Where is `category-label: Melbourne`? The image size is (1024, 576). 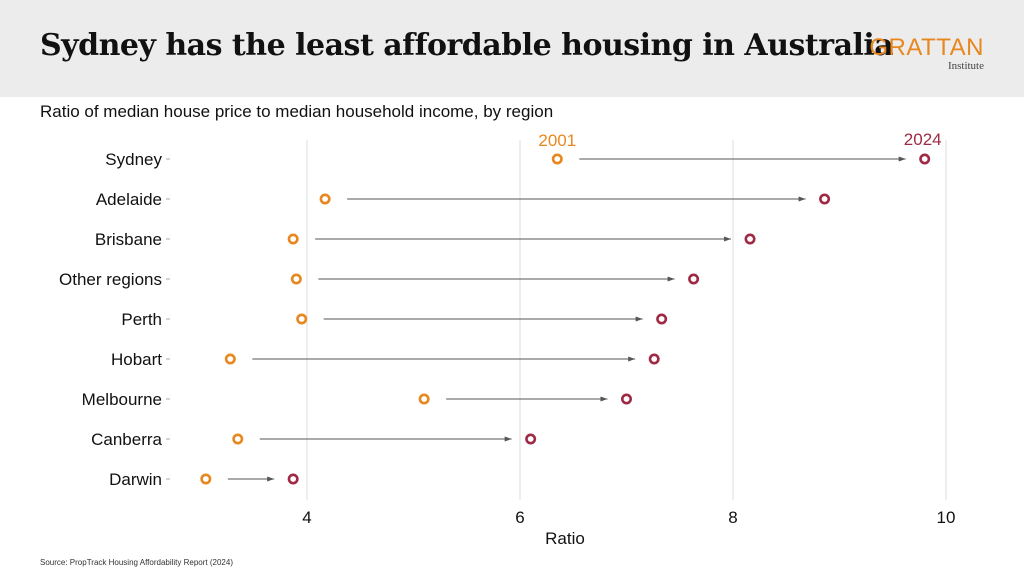 category-label: Melbourne is located at coordinates (122, 399).